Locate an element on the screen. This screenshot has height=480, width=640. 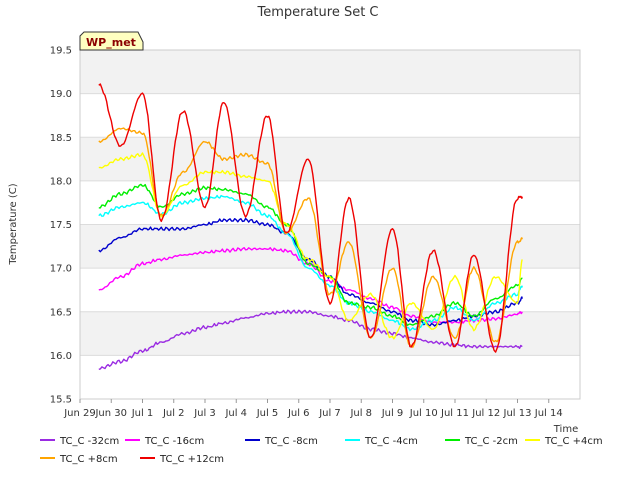
x-tick-label: Jul 10 is located at coordinates (423, 413).